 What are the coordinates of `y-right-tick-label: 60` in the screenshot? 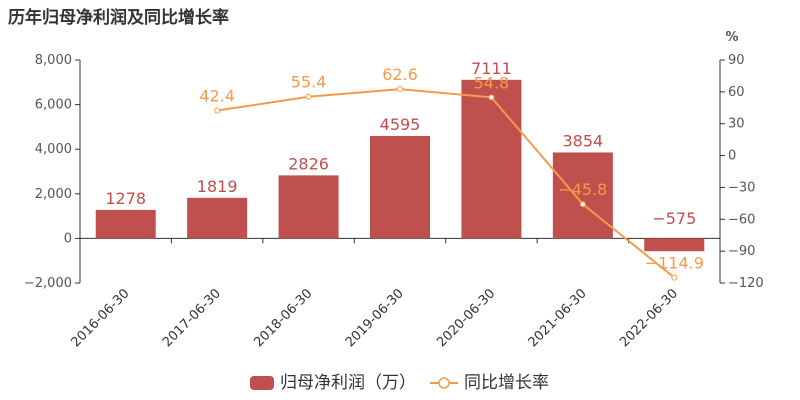 It's located at (736, 92).